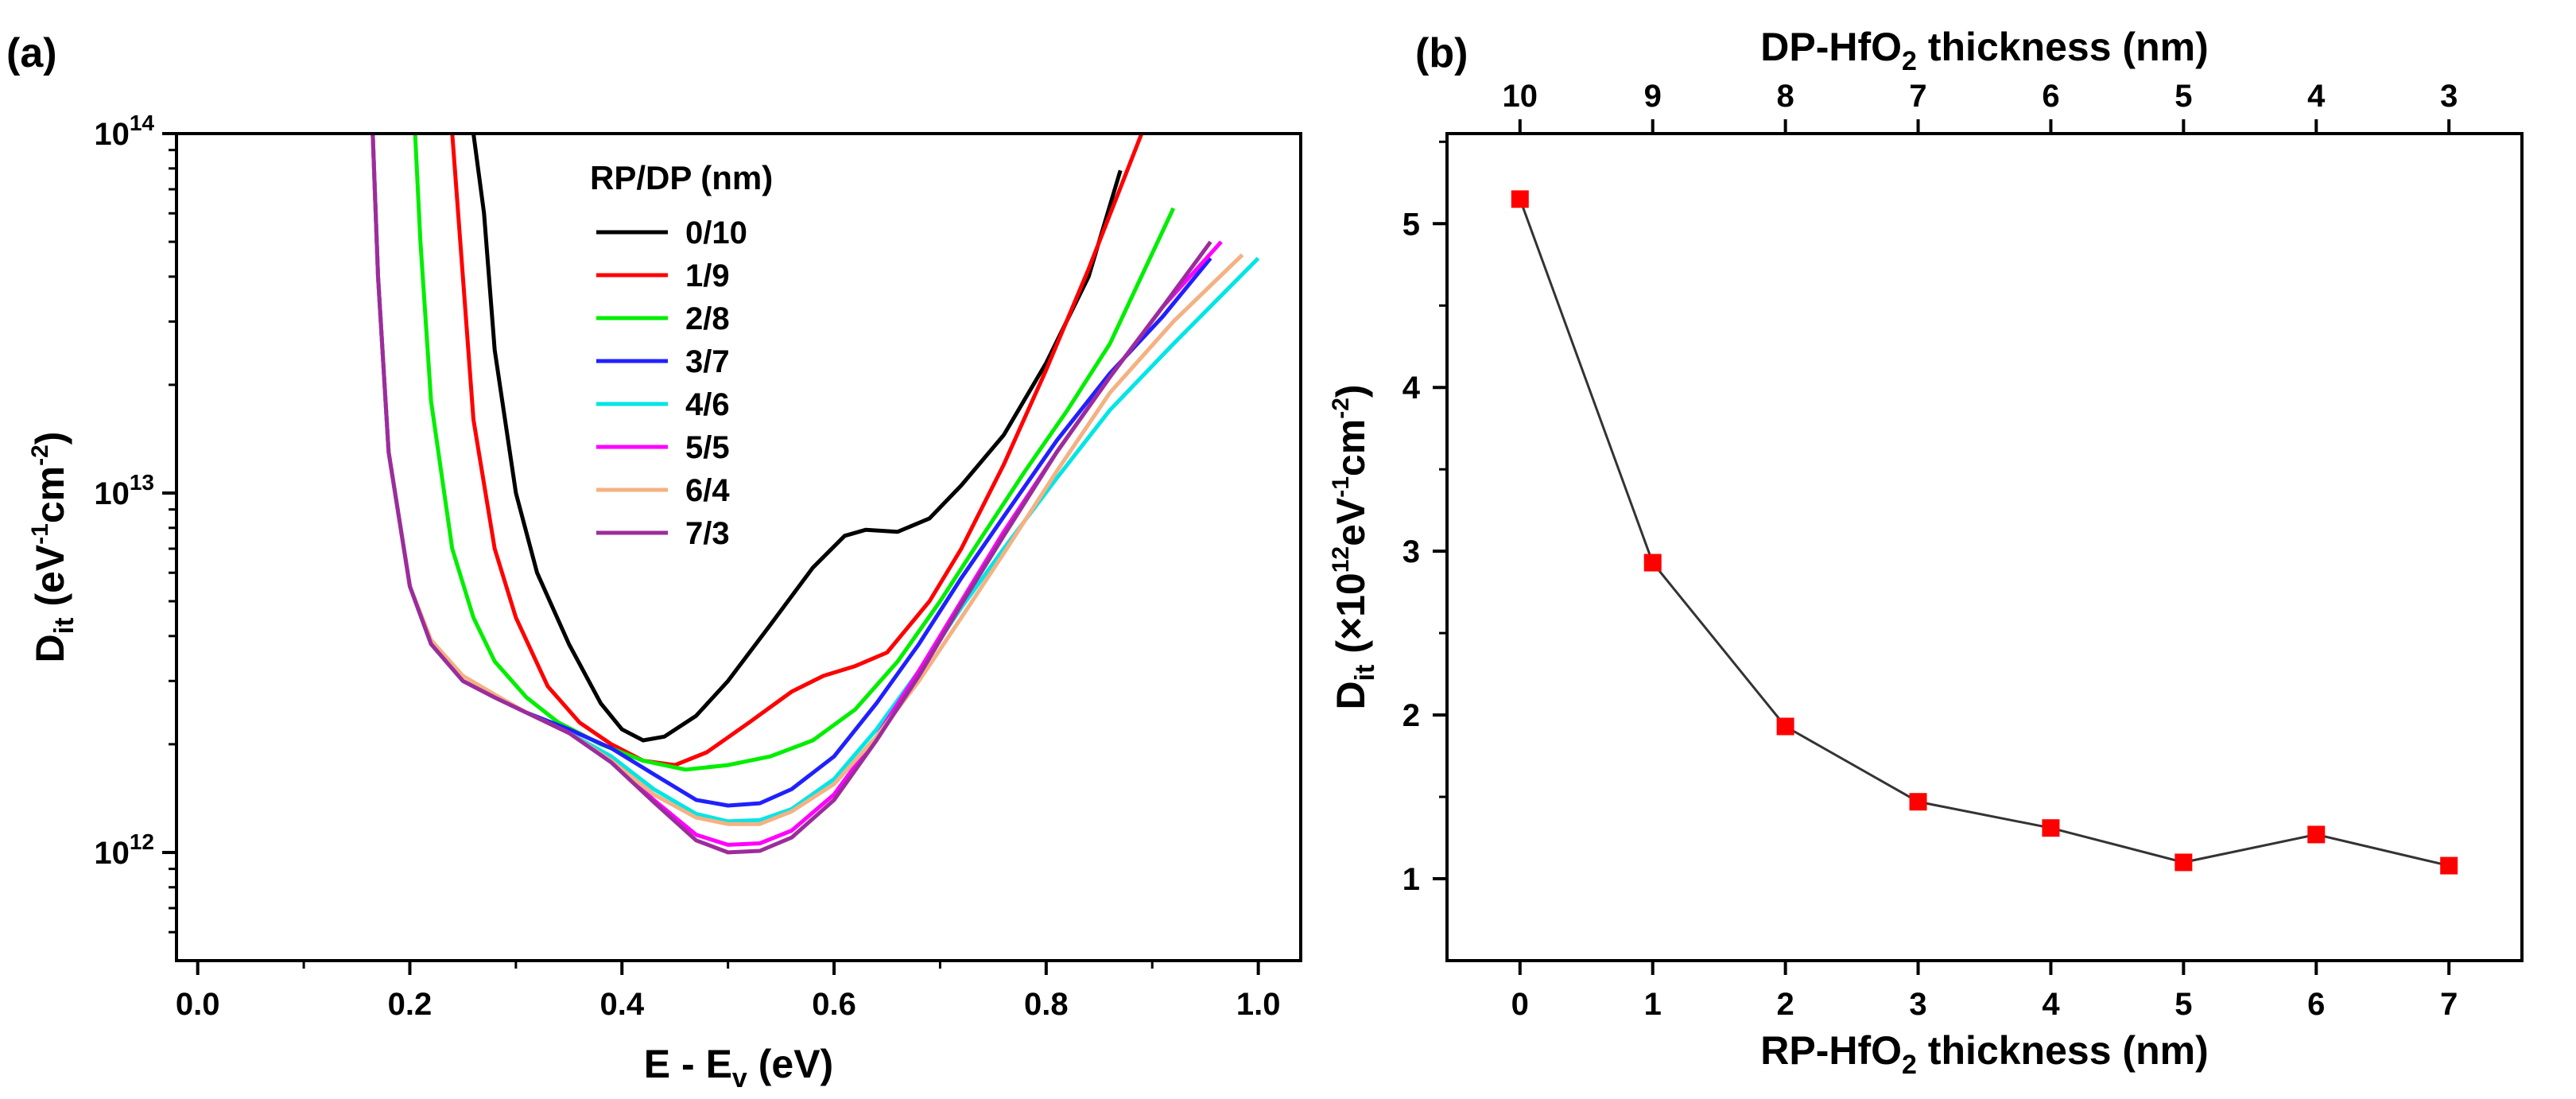 The image size is (2576, 1099). I want to click on legend-label-4-6: 4/6, so click(707, 404).